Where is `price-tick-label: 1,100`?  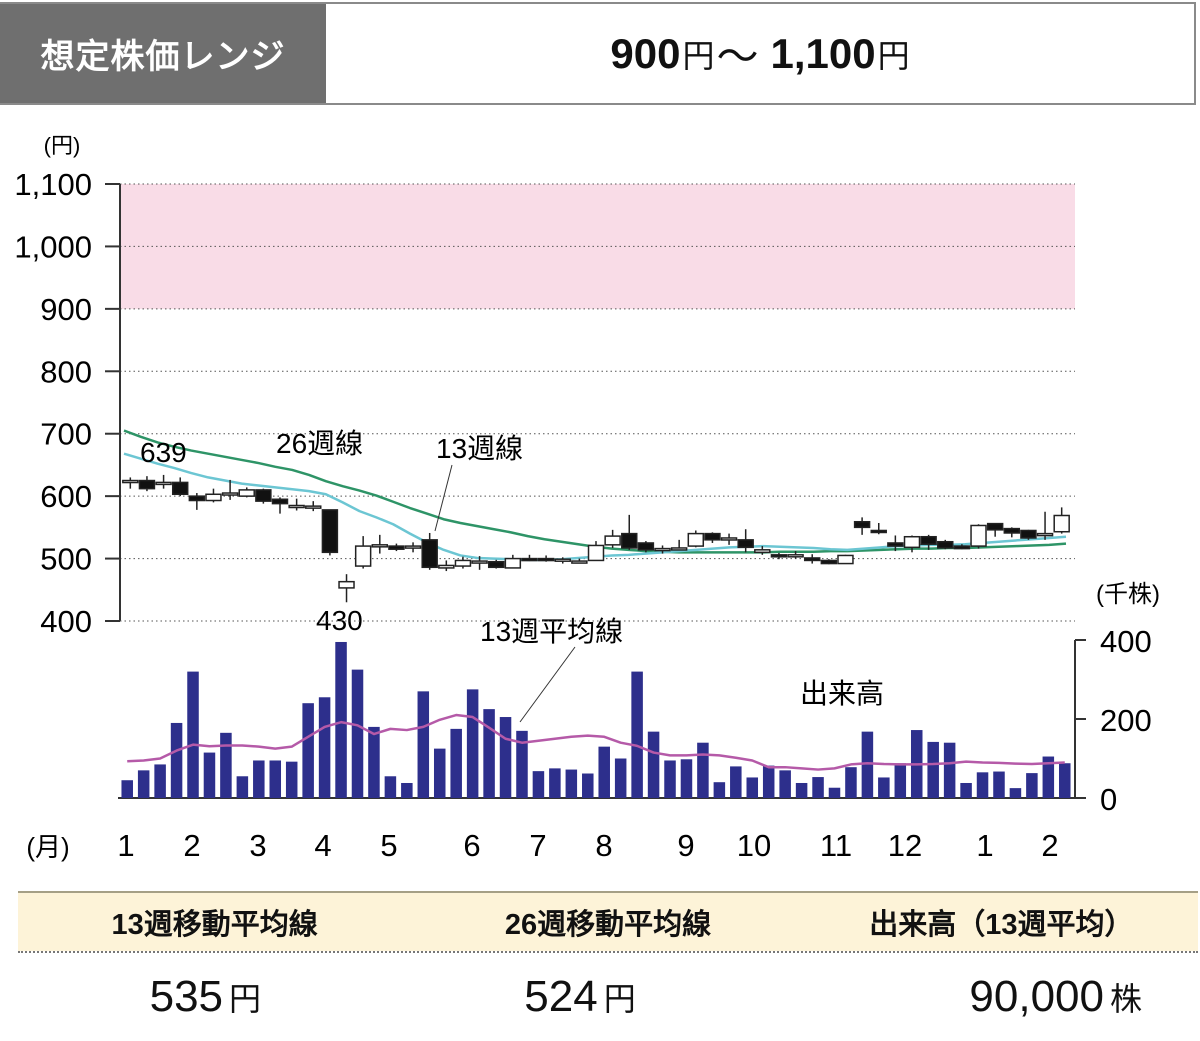 price-tick-label: 1,100 is located at coordinates (53, 184).